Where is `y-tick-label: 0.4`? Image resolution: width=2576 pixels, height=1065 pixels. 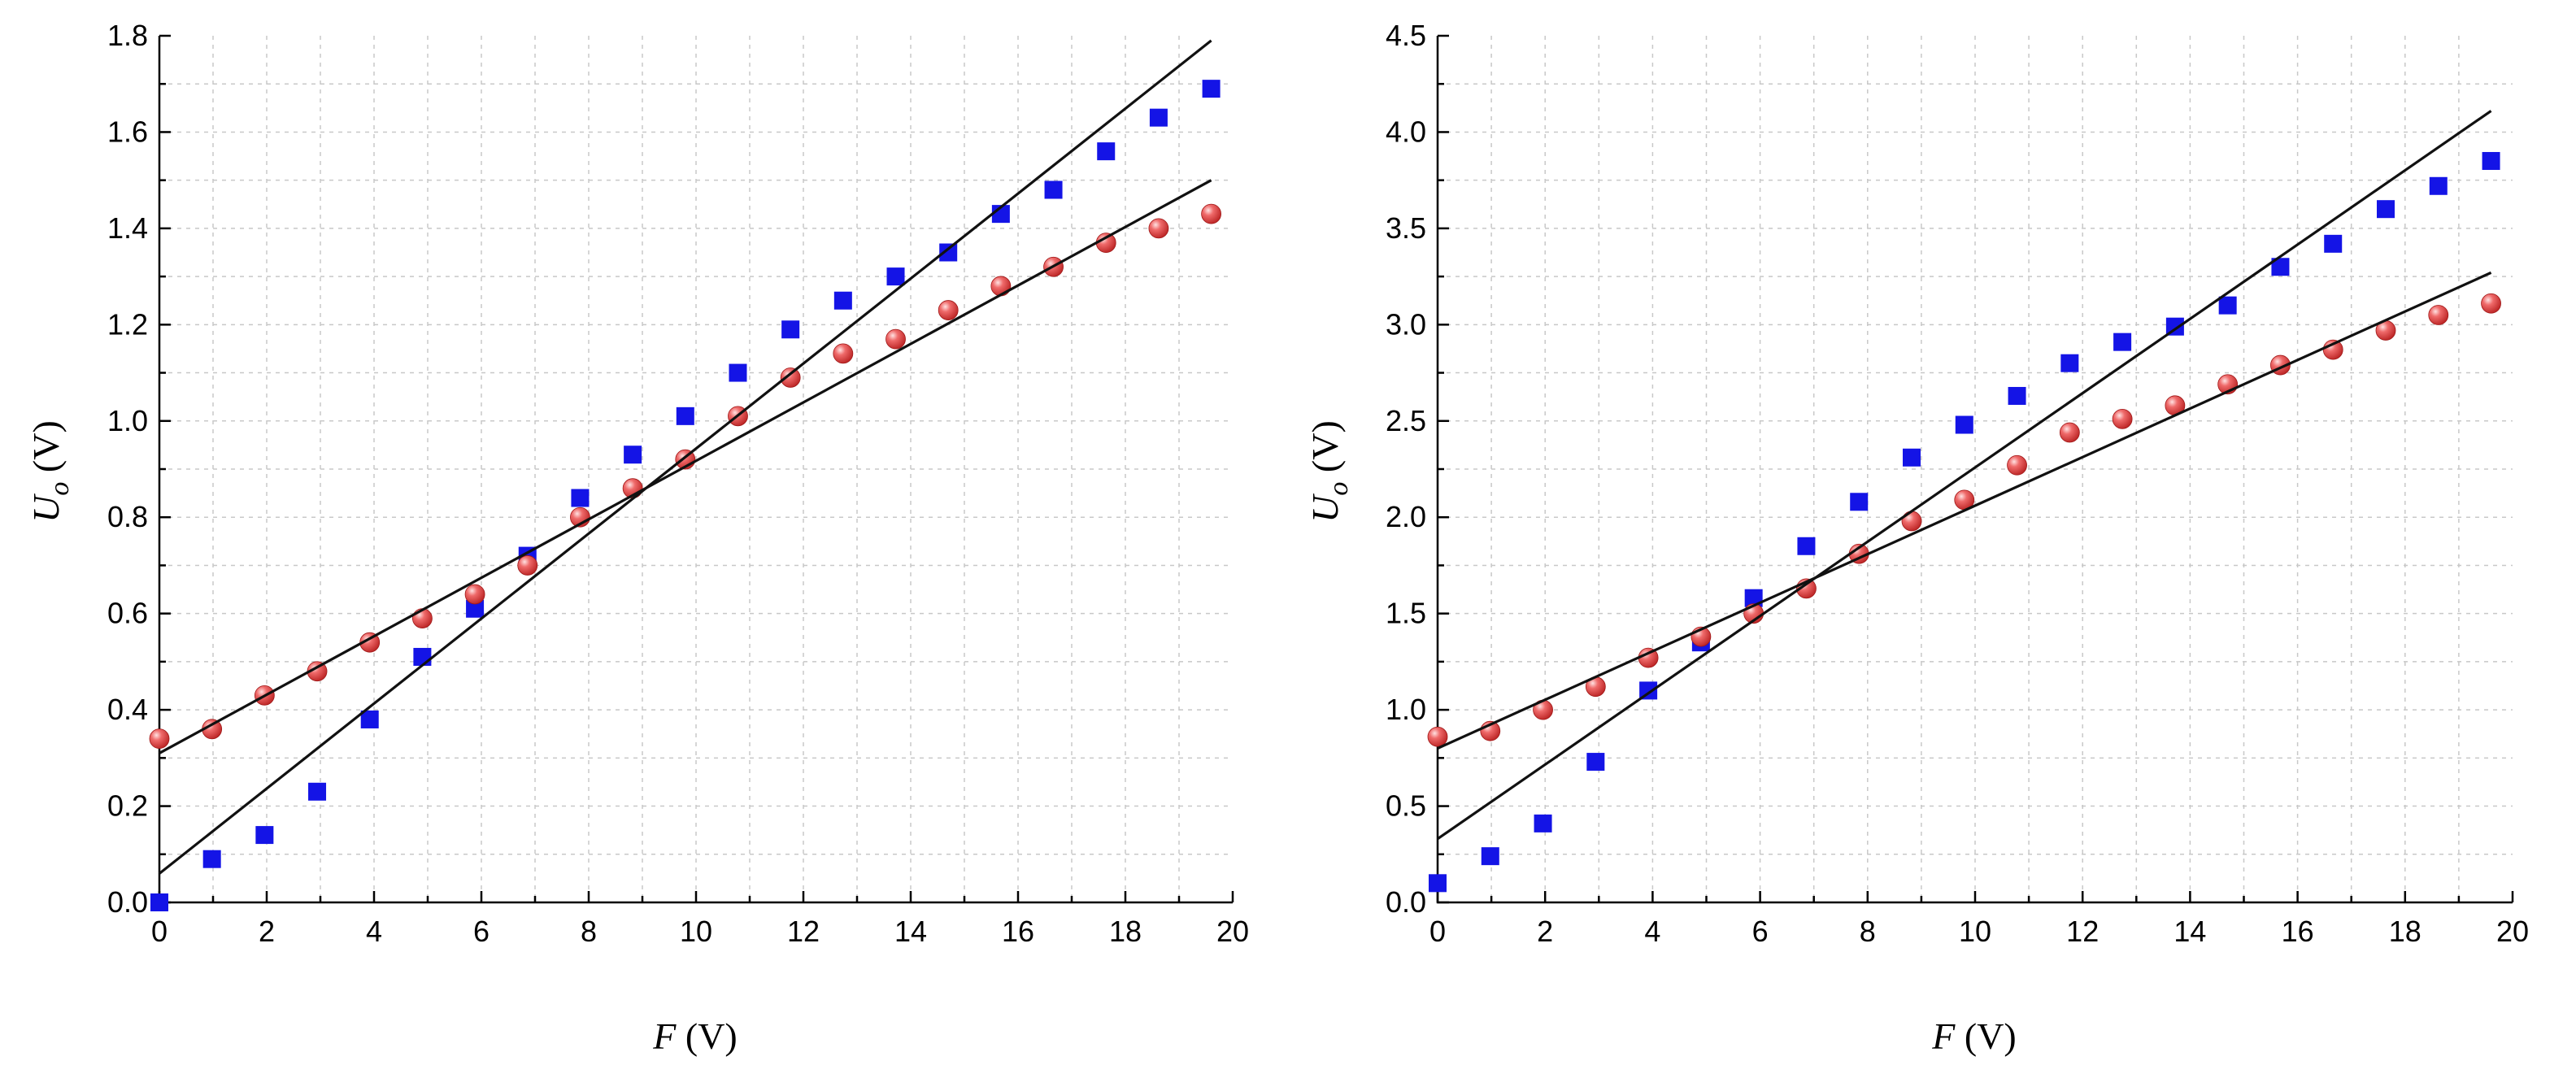
y-tick-label: 0.4 is located at coordinates (127, 709).